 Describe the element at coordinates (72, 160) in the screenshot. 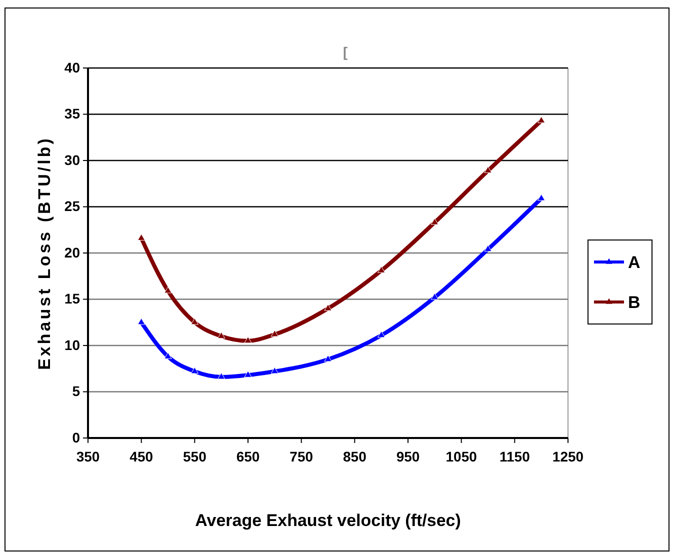

I see `y-tick-label: 30` at that location.